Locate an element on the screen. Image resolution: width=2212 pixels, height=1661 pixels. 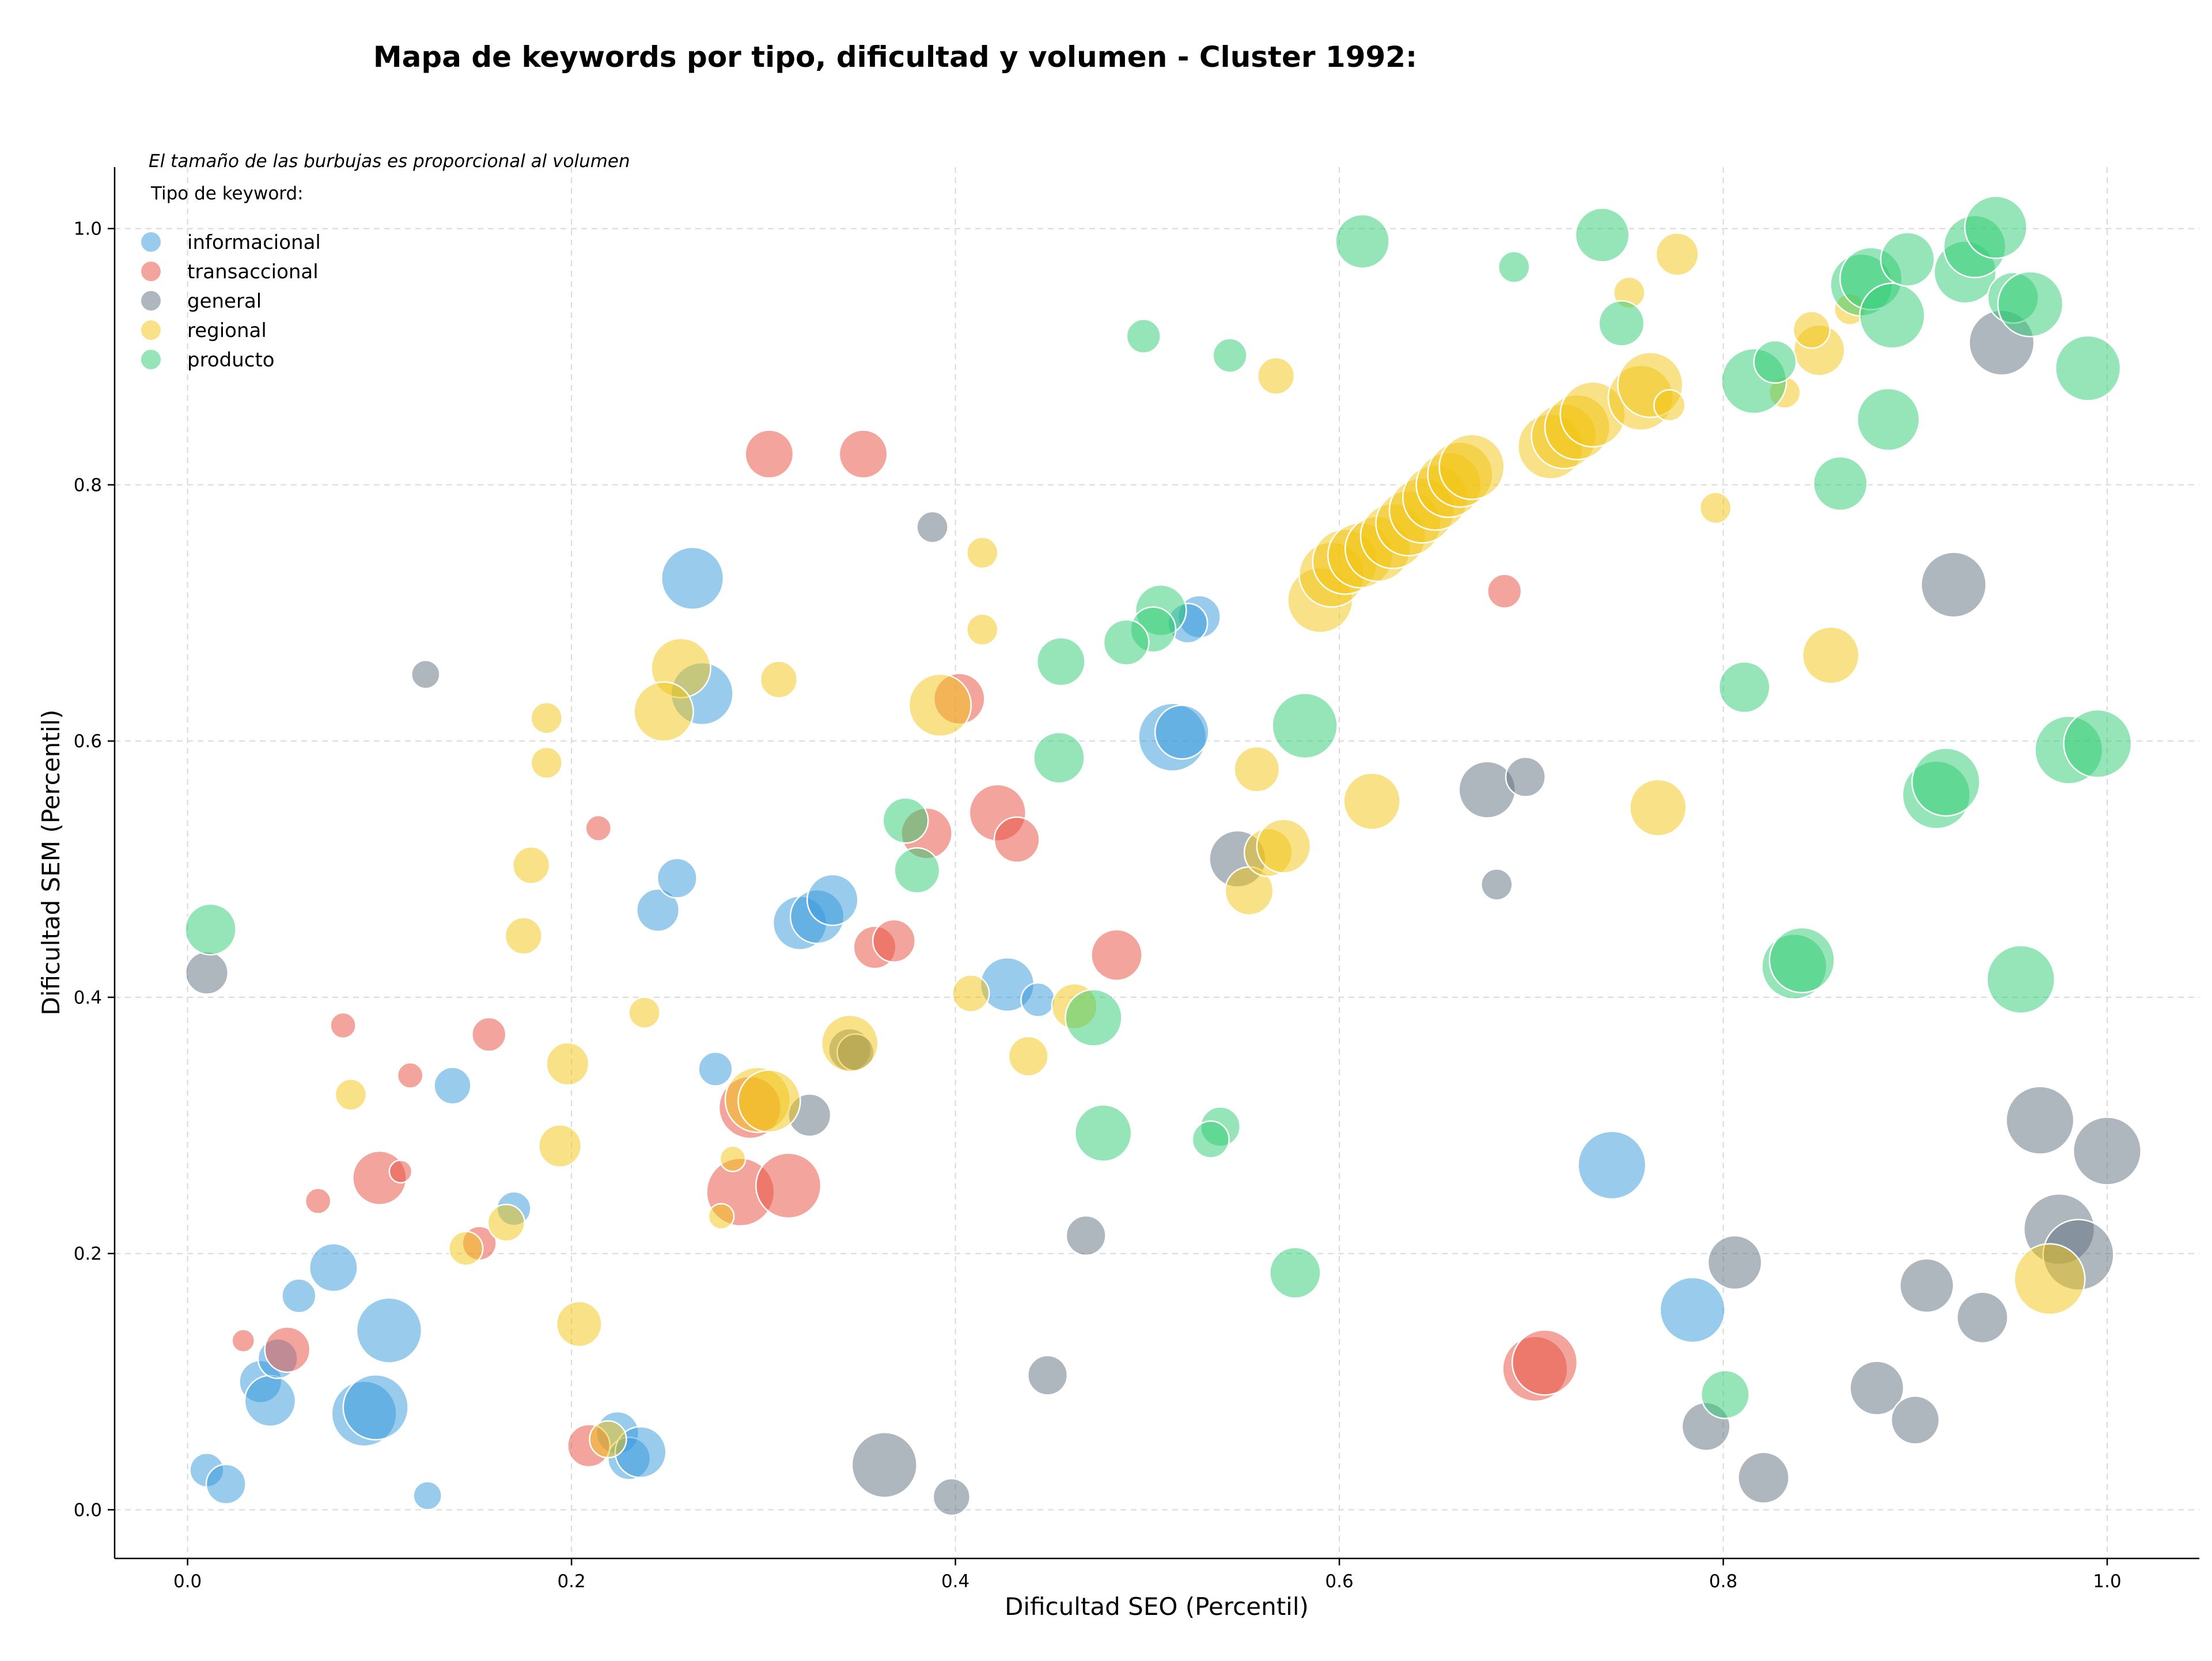
legend-marker-producto is located at coordinates (151, 359).